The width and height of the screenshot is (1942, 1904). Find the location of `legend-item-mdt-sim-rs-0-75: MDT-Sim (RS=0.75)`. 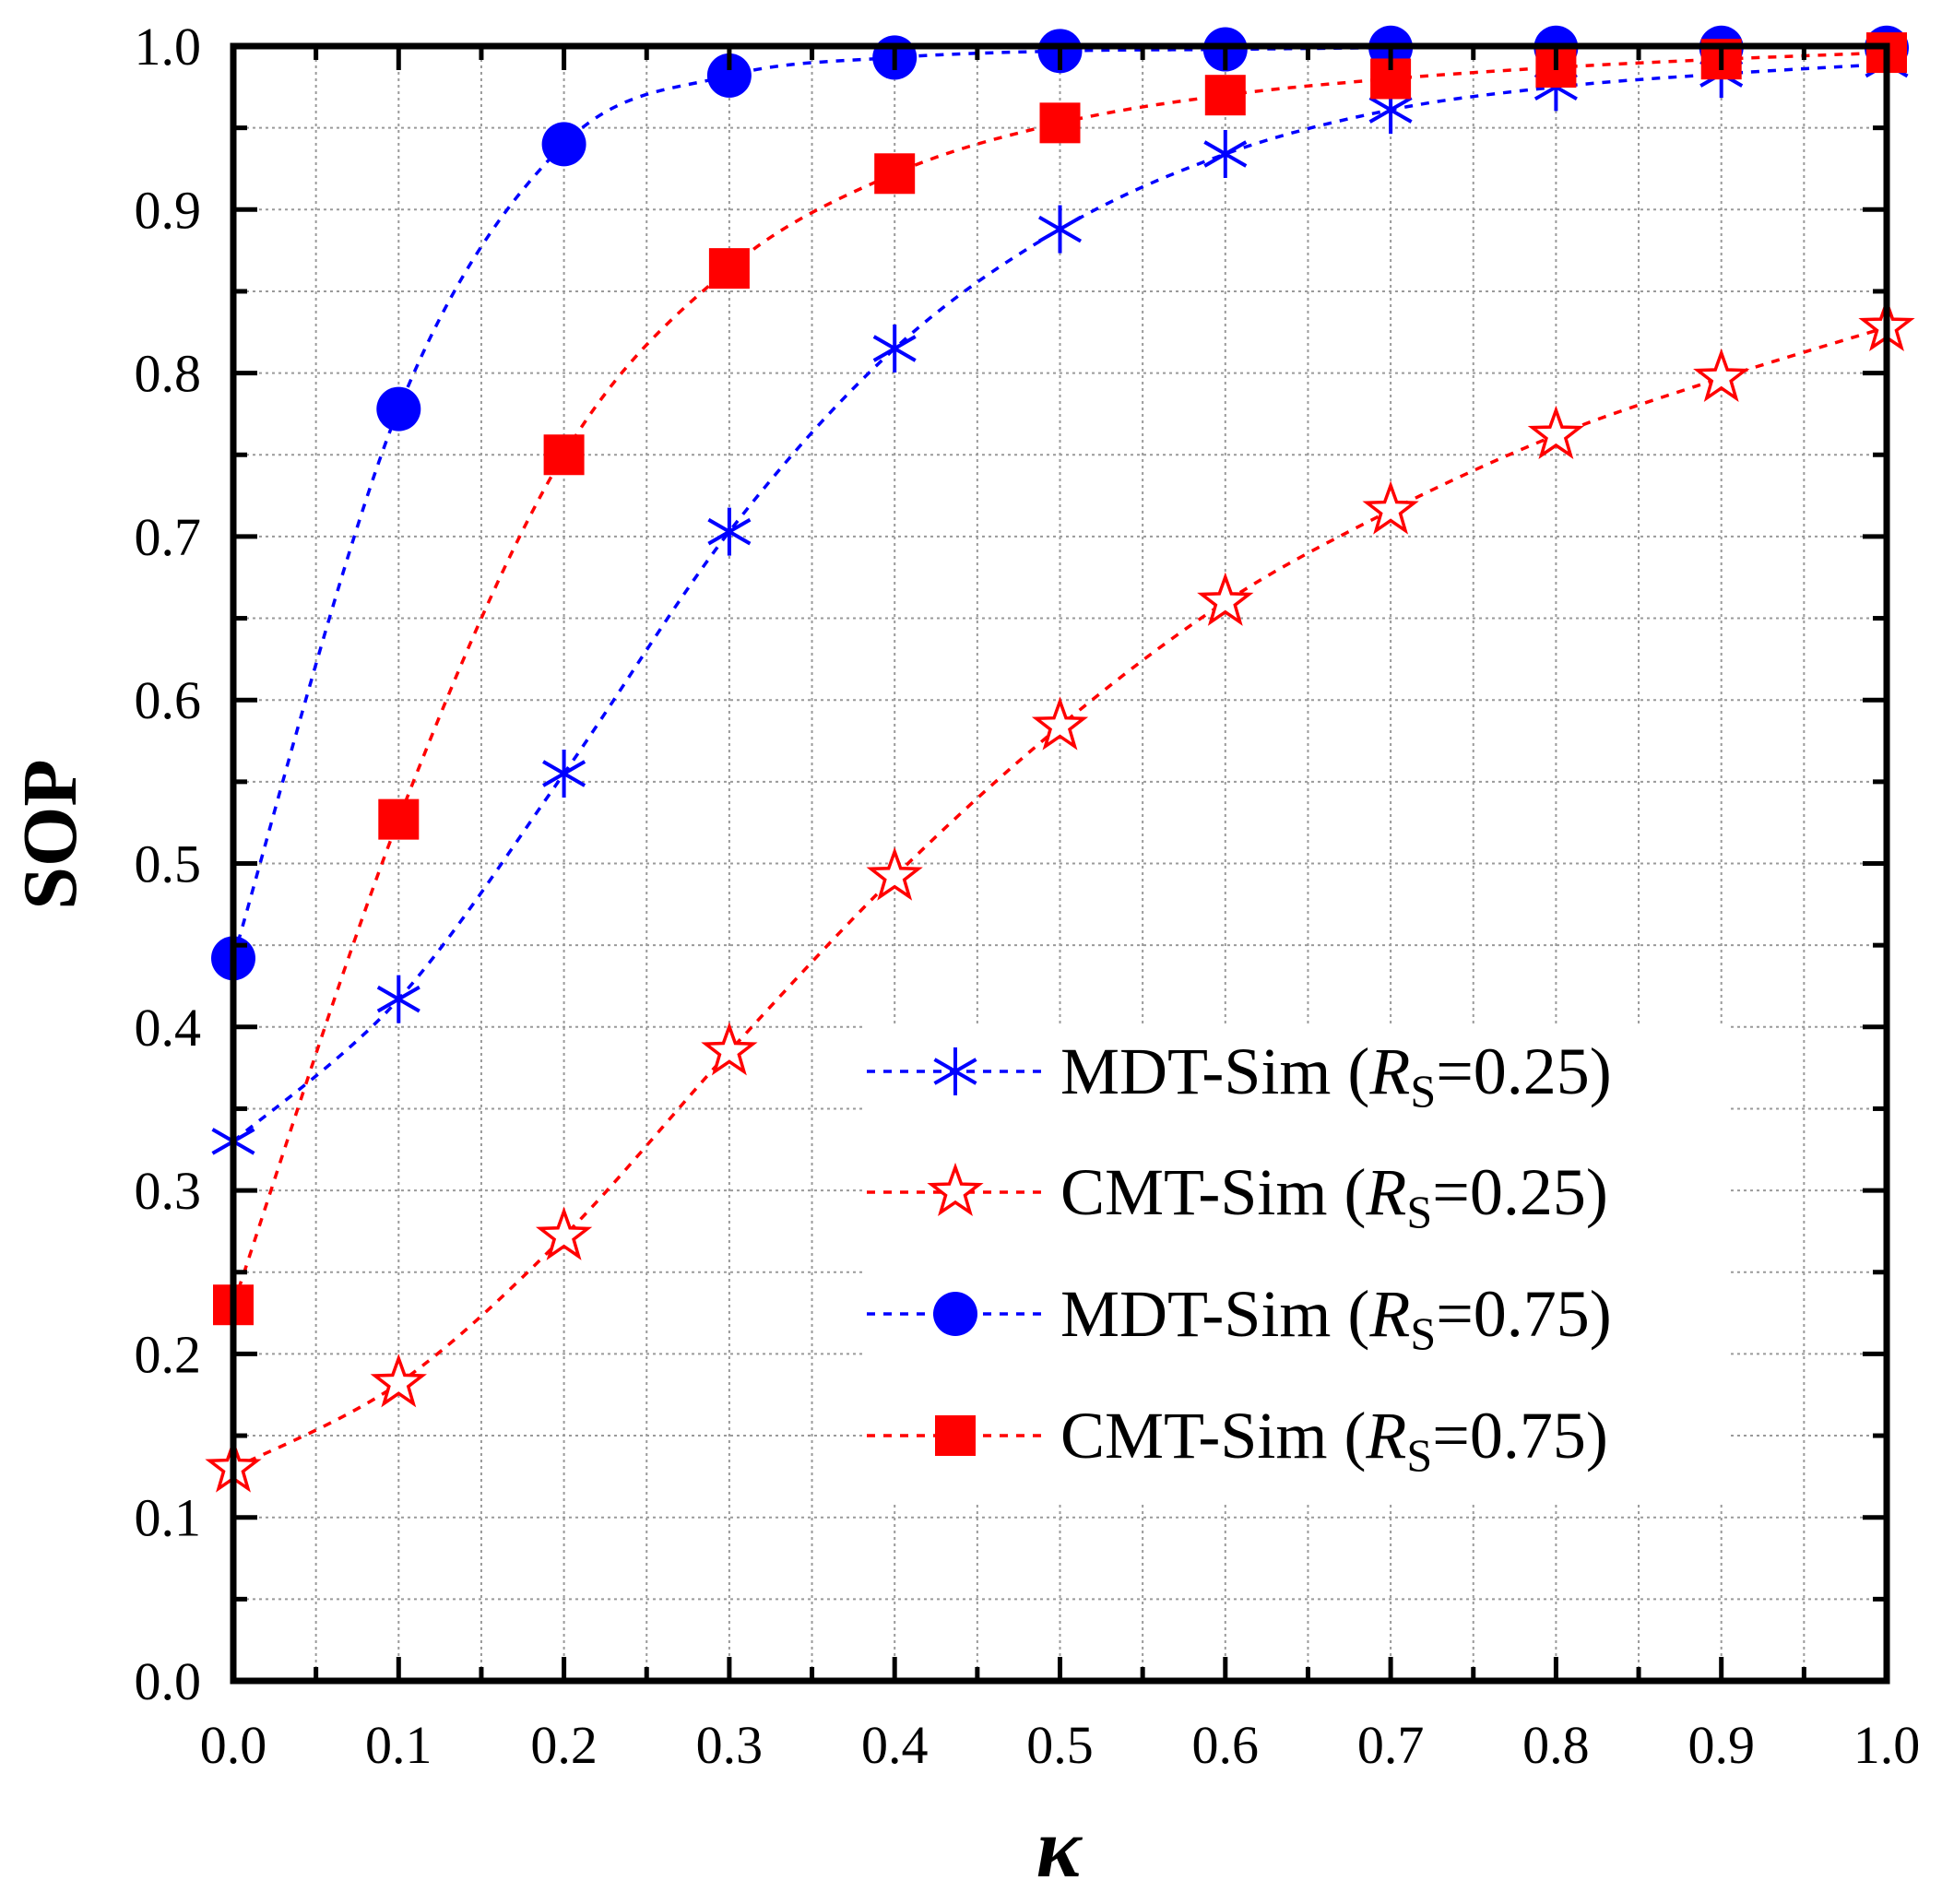

legend-item-mdt-sim-rs-0-75: MDT-Sim (RS=0.75) is located at coordinates (1239, 1318).